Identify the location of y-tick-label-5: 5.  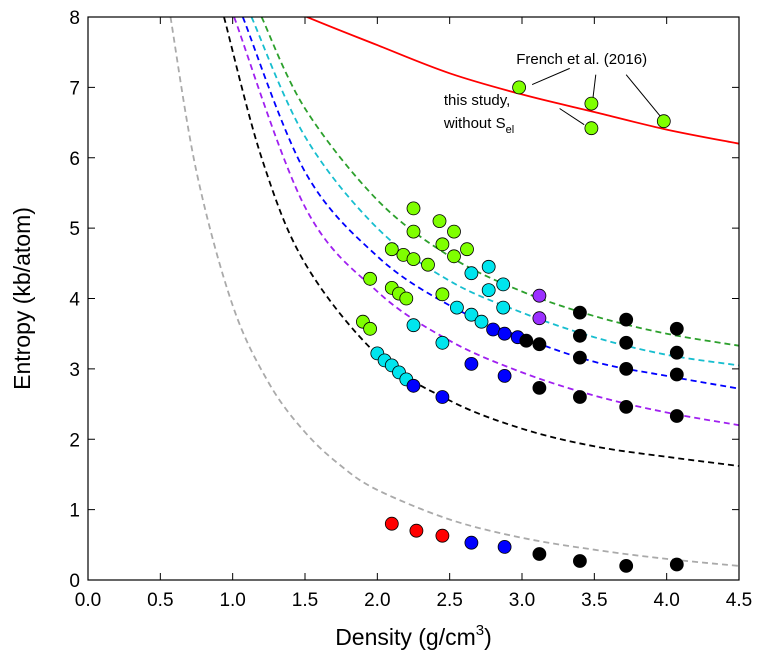
(74, 229).